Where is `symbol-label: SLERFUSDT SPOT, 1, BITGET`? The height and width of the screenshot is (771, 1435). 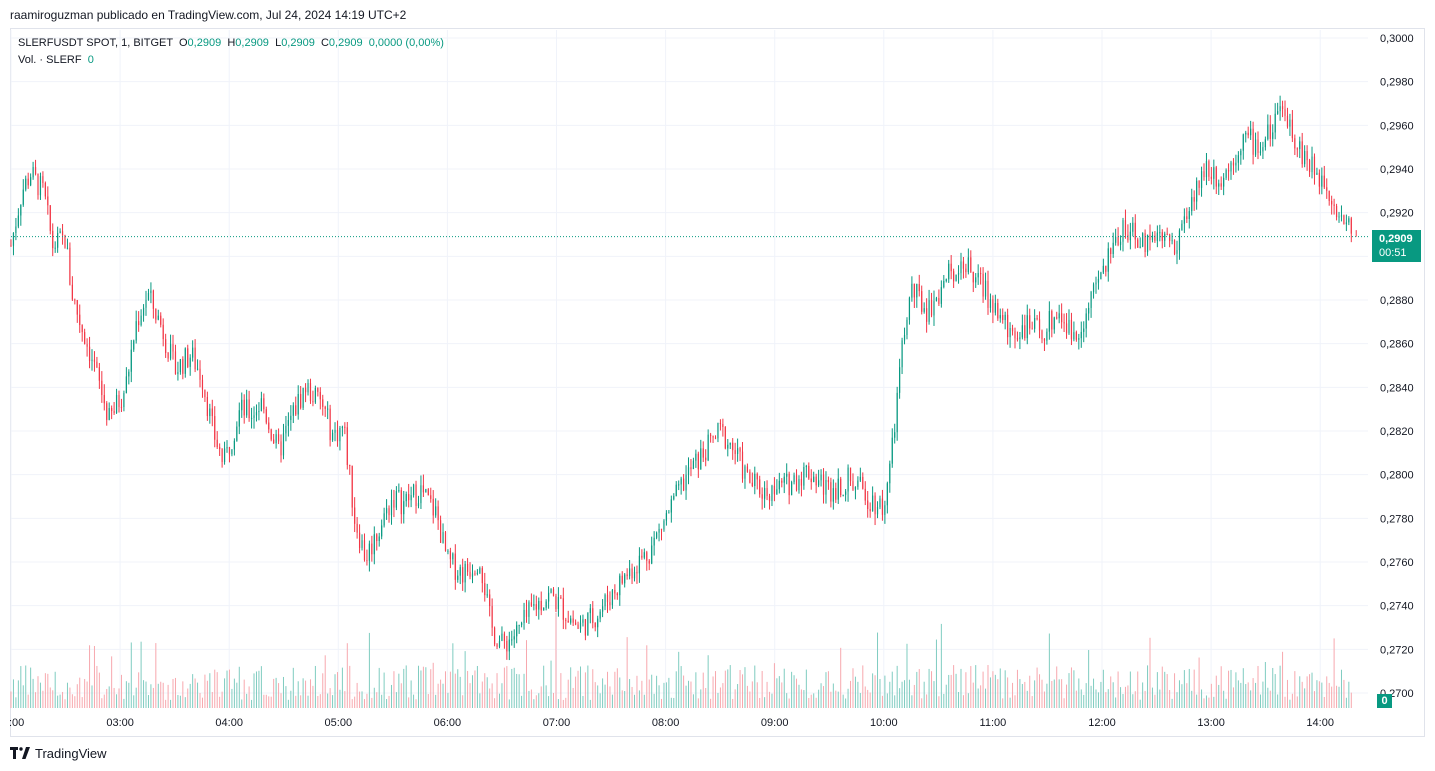 symbol-label: SLERFUSDT SPOT, 1, BITGET is located at coordinates (95, 43).